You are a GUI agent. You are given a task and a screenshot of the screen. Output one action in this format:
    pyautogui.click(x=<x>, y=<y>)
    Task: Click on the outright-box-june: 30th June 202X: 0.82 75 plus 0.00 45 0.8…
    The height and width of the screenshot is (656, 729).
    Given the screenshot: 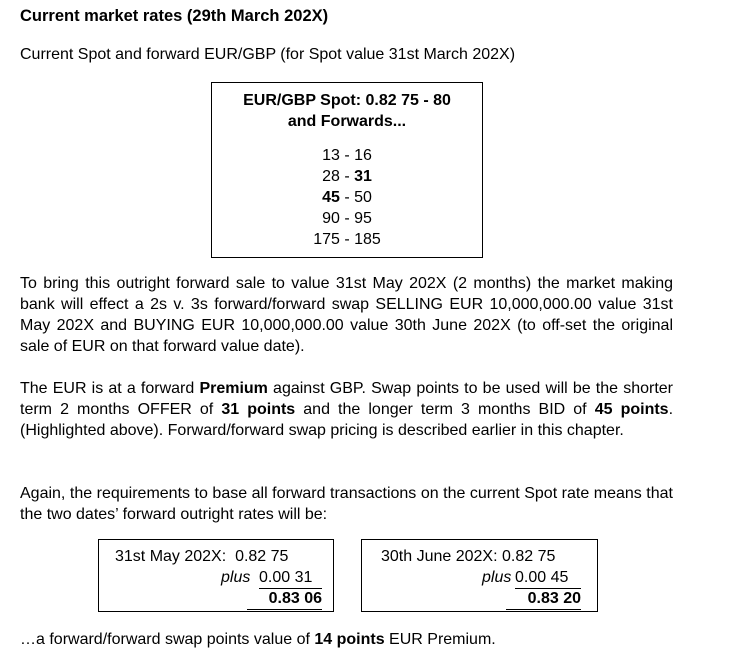 What is the action you would take?
    pyautogui.click(x=479, y=575)
    